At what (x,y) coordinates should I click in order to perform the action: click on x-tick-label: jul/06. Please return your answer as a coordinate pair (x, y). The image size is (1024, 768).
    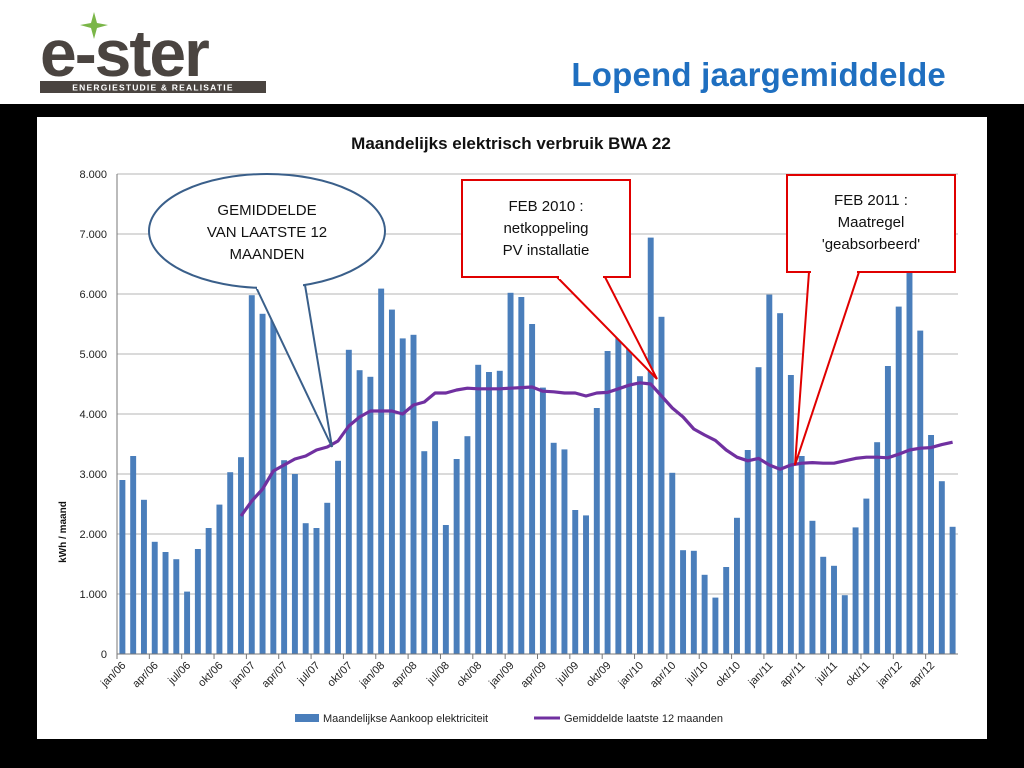
    Looking at the image, I should click on (179, 674).